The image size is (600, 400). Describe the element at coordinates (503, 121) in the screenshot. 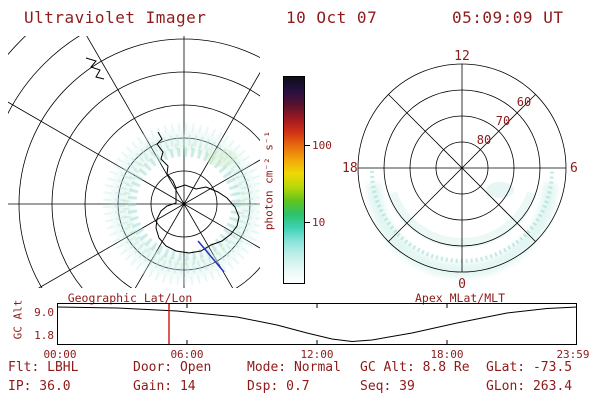

I see `mlat-ring-label-70: 70` at that location.